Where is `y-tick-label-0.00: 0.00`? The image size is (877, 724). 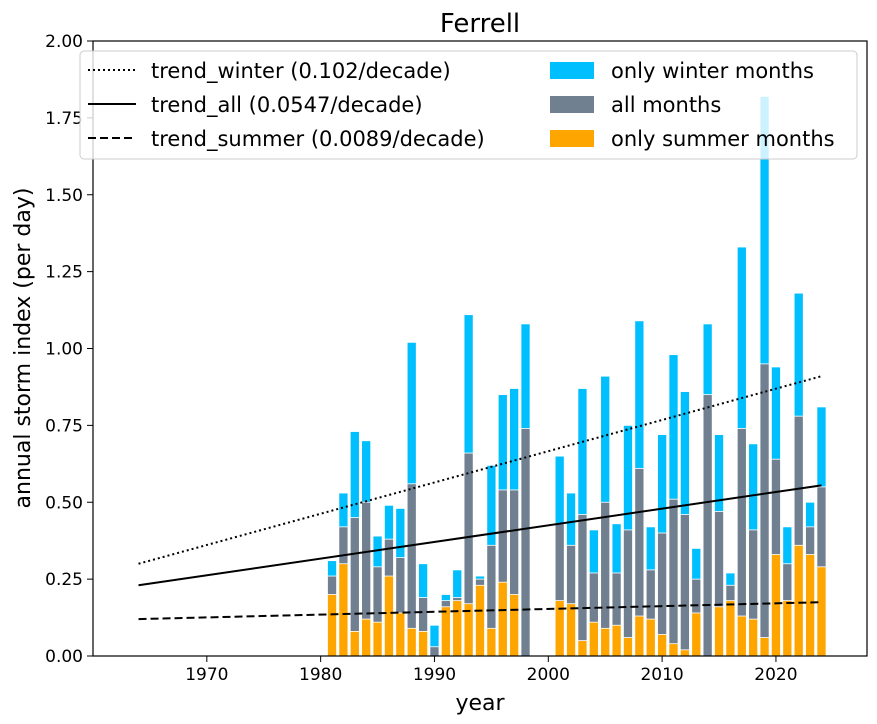 y-tick-label-0.00: 0.00 is located at coordinates (64, 657).